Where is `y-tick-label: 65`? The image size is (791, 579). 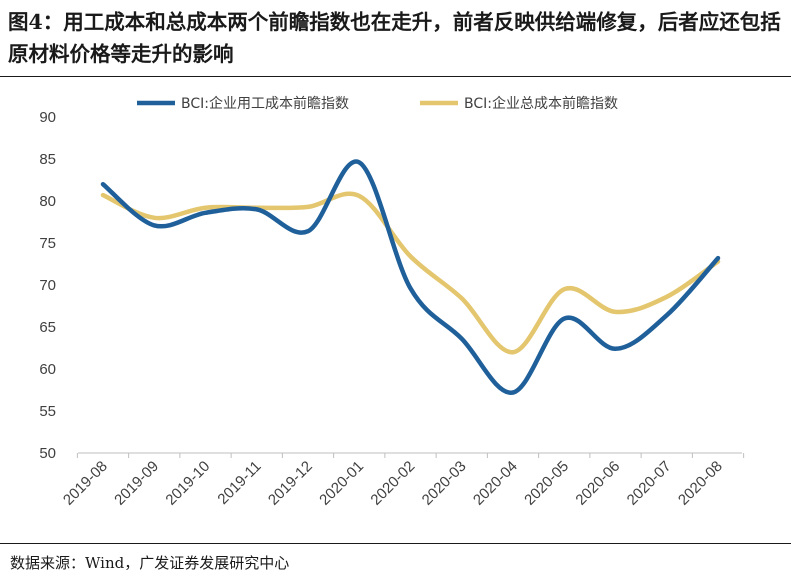
y-tick-label: 65 is located at coordinates (47, 327).